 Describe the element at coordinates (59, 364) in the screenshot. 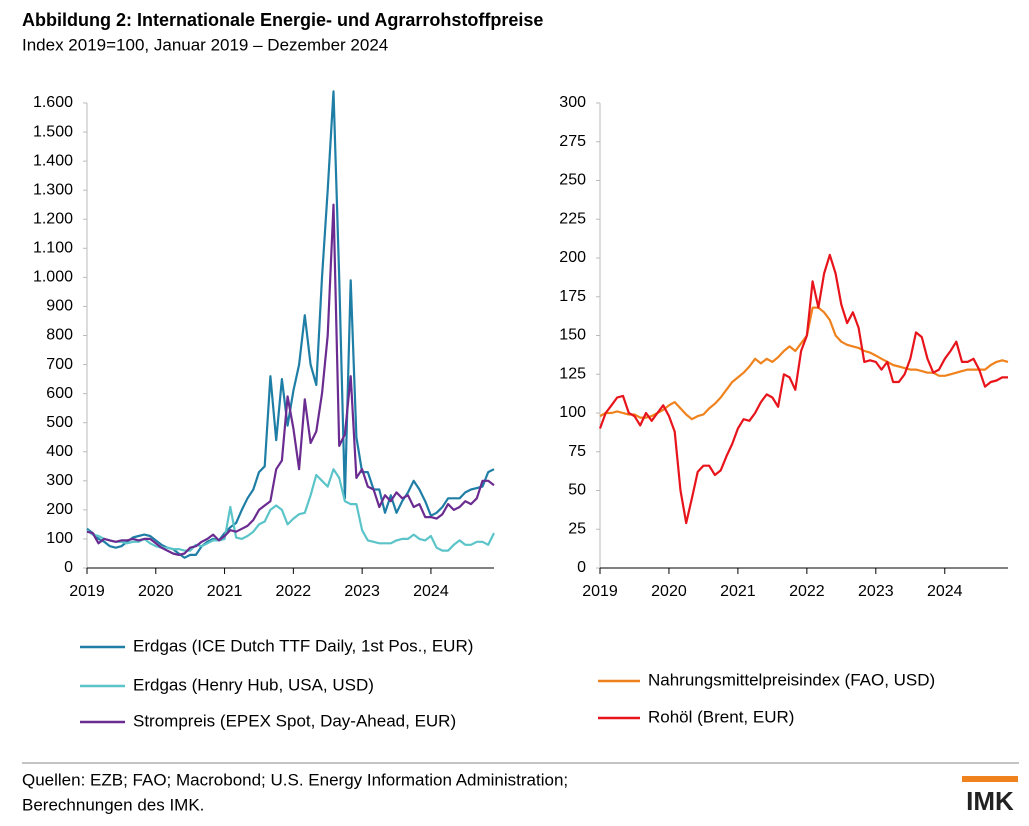

I see `y-tick-label: 700` at that location.